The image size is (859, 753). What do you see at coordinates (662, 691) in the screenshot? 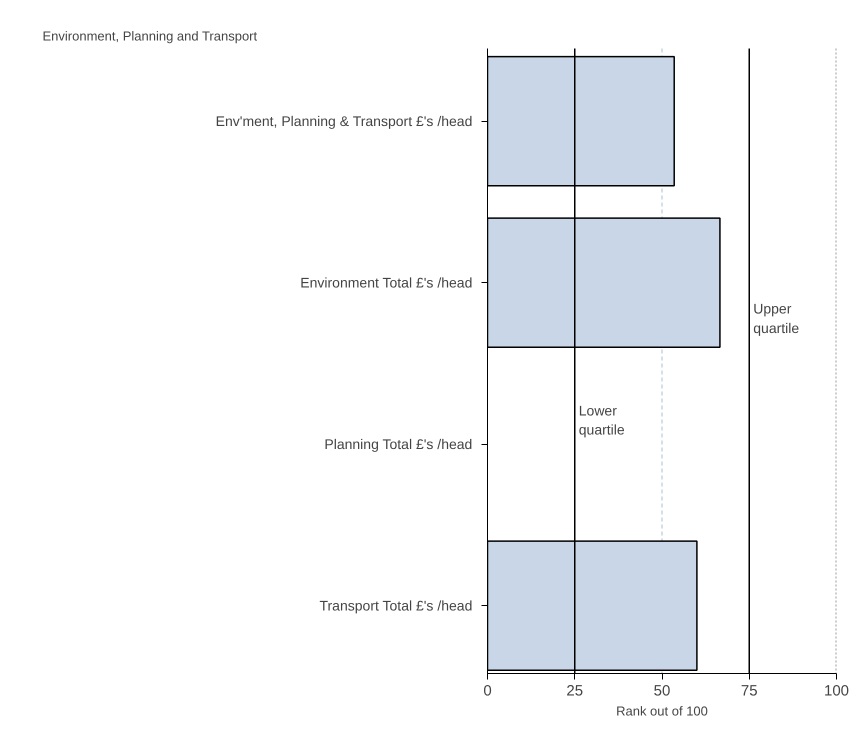
I see `x-tick-label: 50` at bounding box center [662, 691].